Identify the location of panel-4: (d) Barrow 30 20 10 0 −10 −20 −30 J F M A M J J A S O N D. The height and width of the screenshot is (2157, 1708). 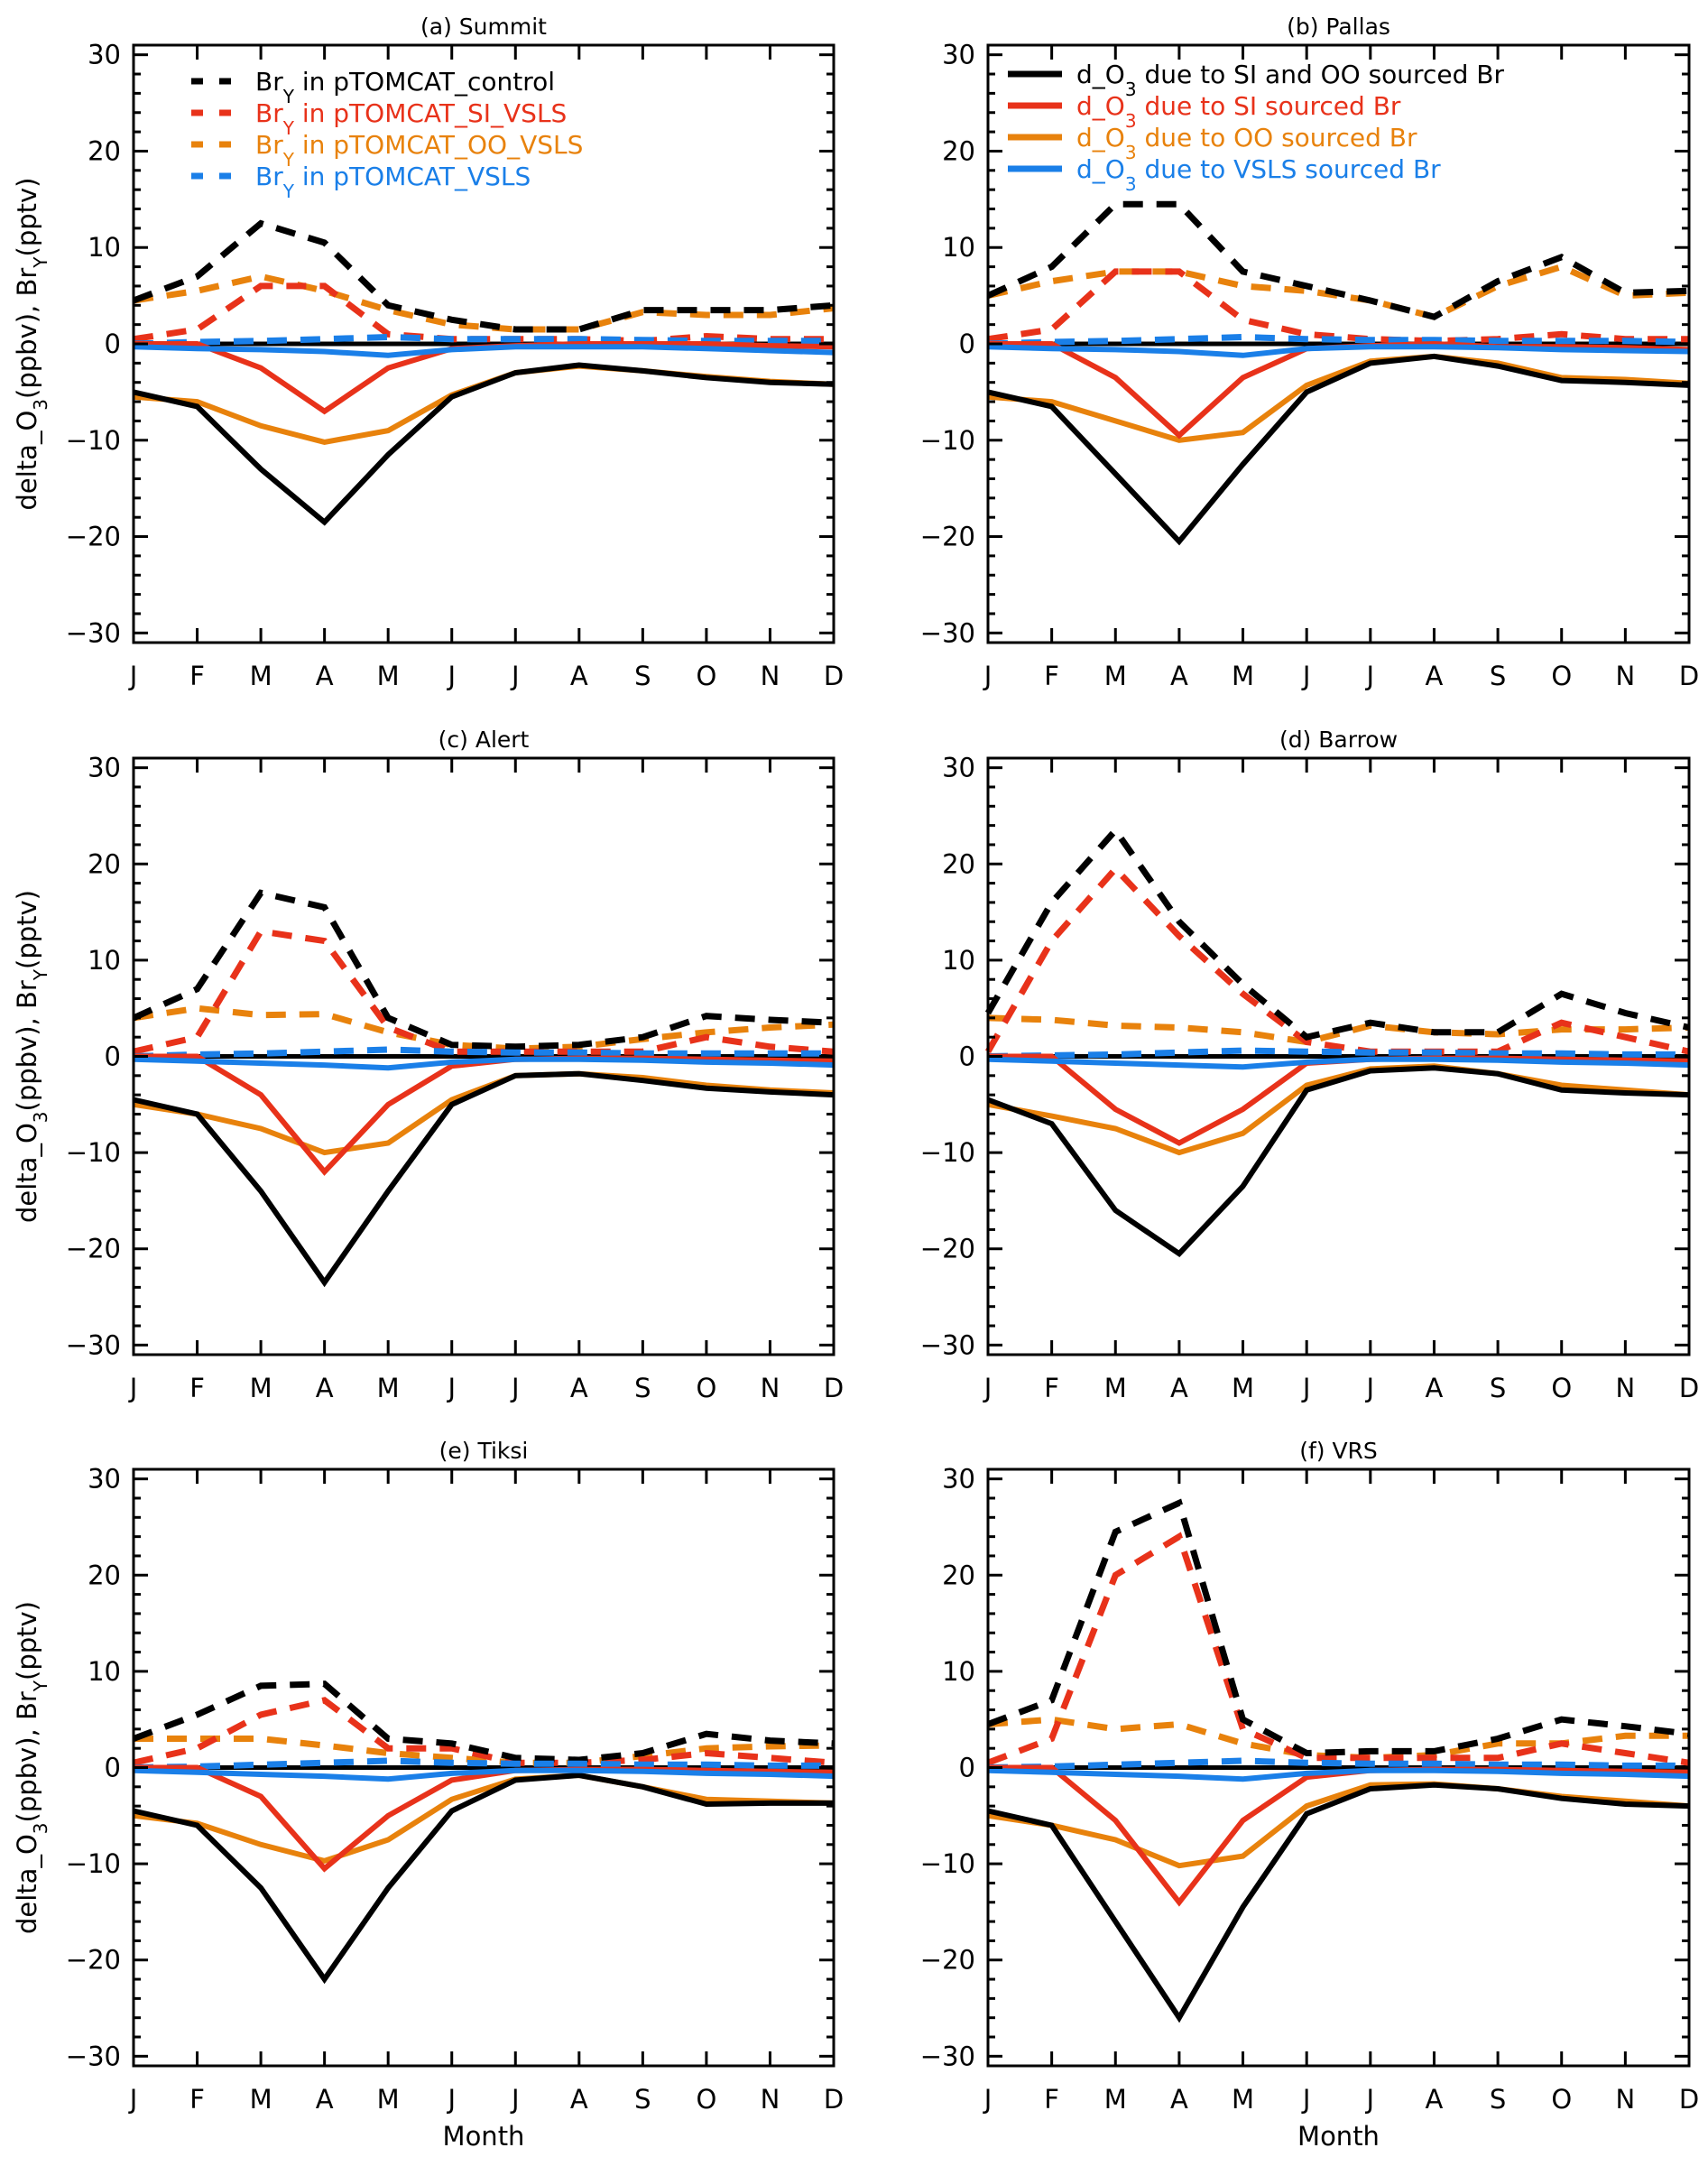
(1309, 1065).